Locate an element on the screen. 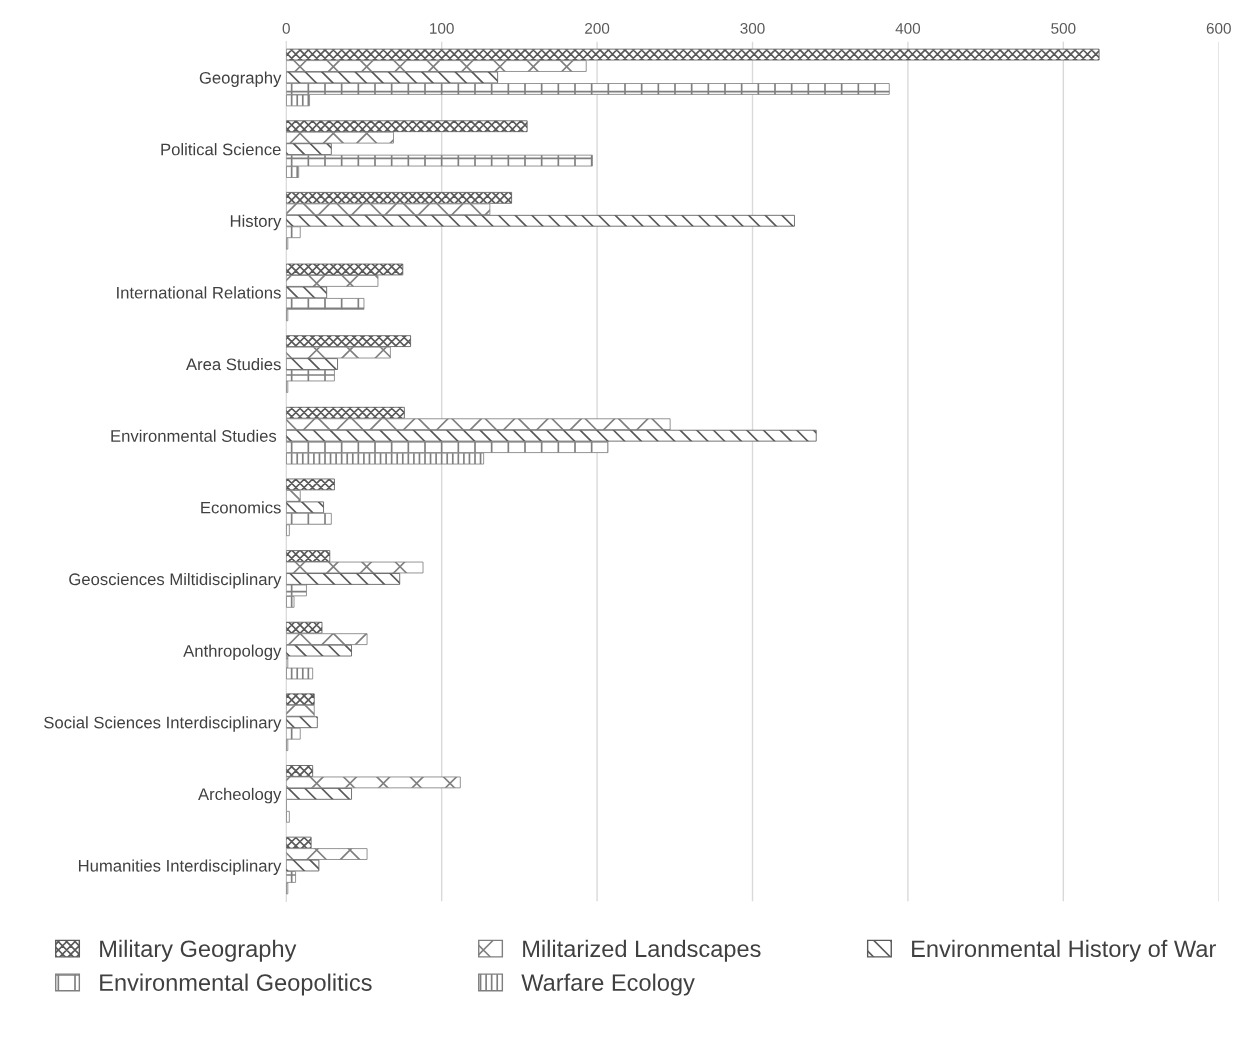 The width and height of the screenshot is (1250, 1042). x-tick-label: 200 is located at coordinates (597, 28).